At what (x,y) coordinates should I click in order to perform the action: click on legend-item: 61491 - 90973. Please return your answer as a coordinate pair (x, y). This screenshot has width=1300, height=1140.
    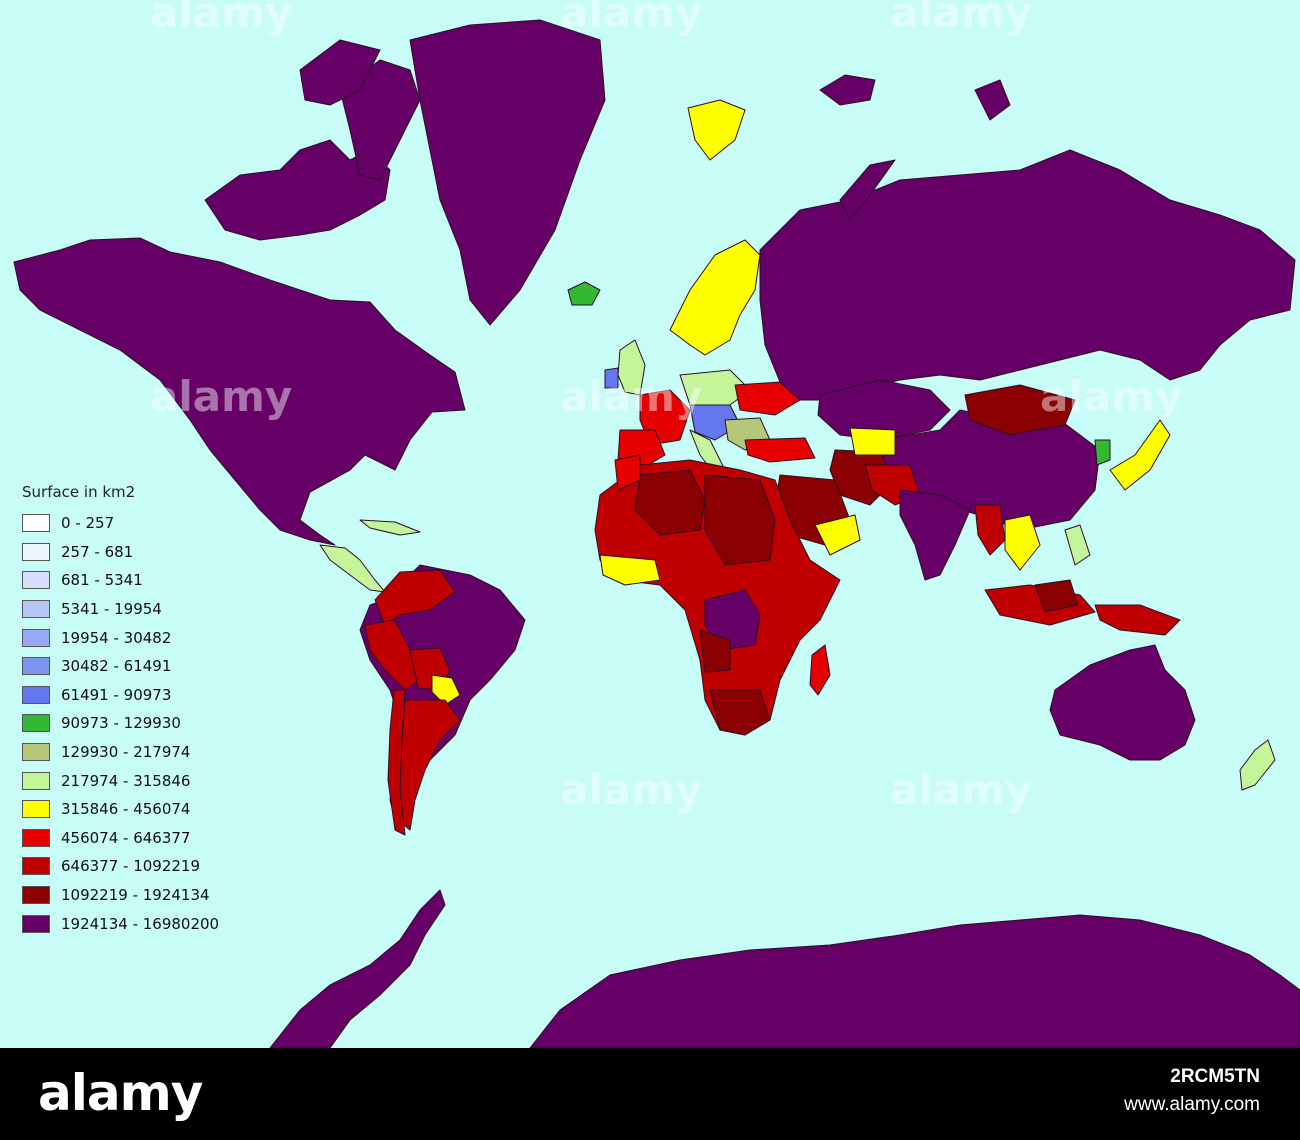
    Looking at the image, I should click on (120, 695).